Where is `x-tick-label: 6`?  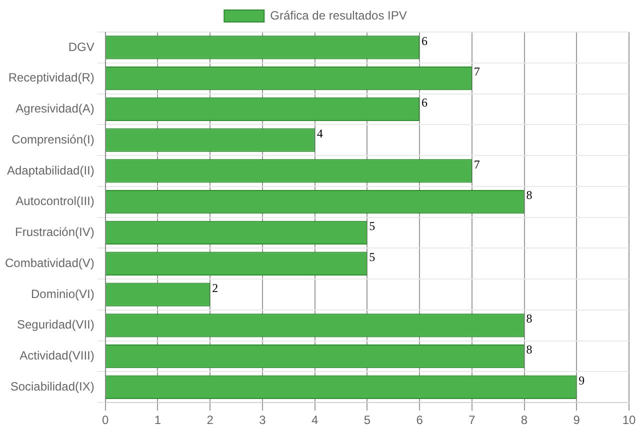 x-tick-label: 6 is located at coordinates (420, 420).